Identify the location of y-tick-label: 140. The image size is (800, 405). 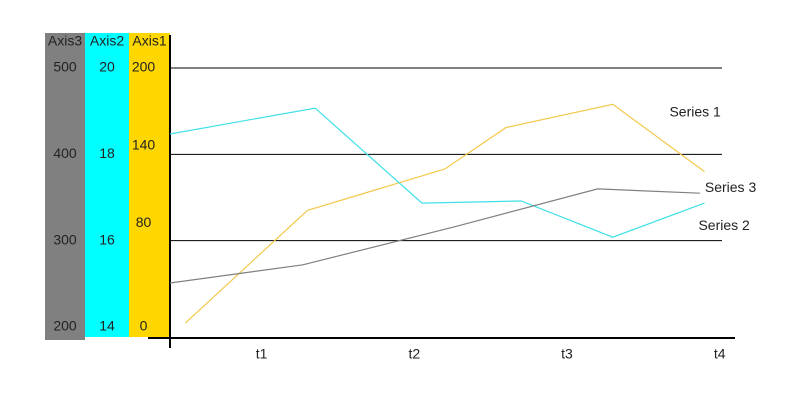
(144, 144).